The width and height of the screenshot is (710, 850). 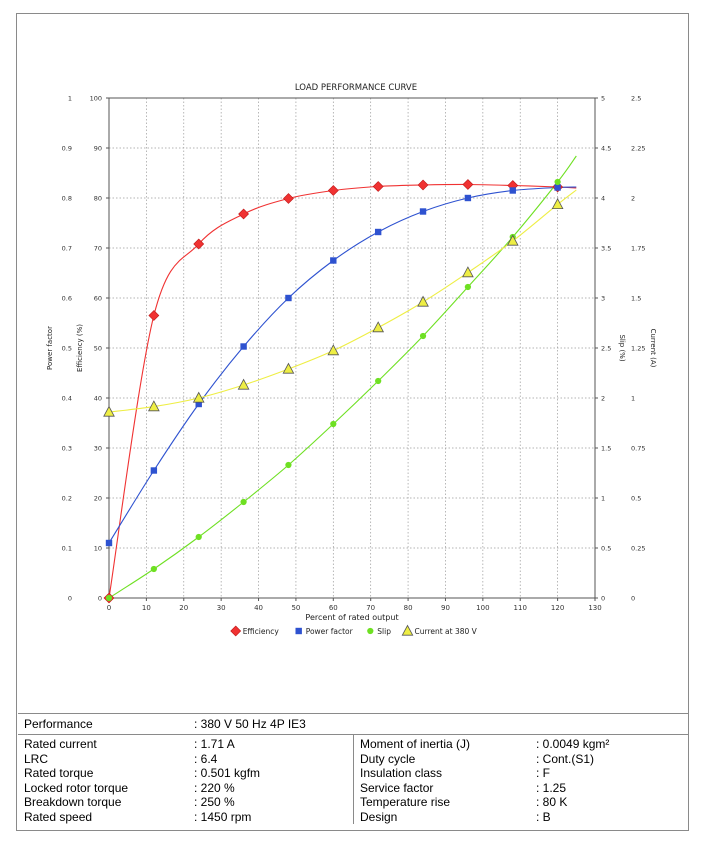 I want to click on y-tick-label-pf: 0.3, so click(x=67, y=449).